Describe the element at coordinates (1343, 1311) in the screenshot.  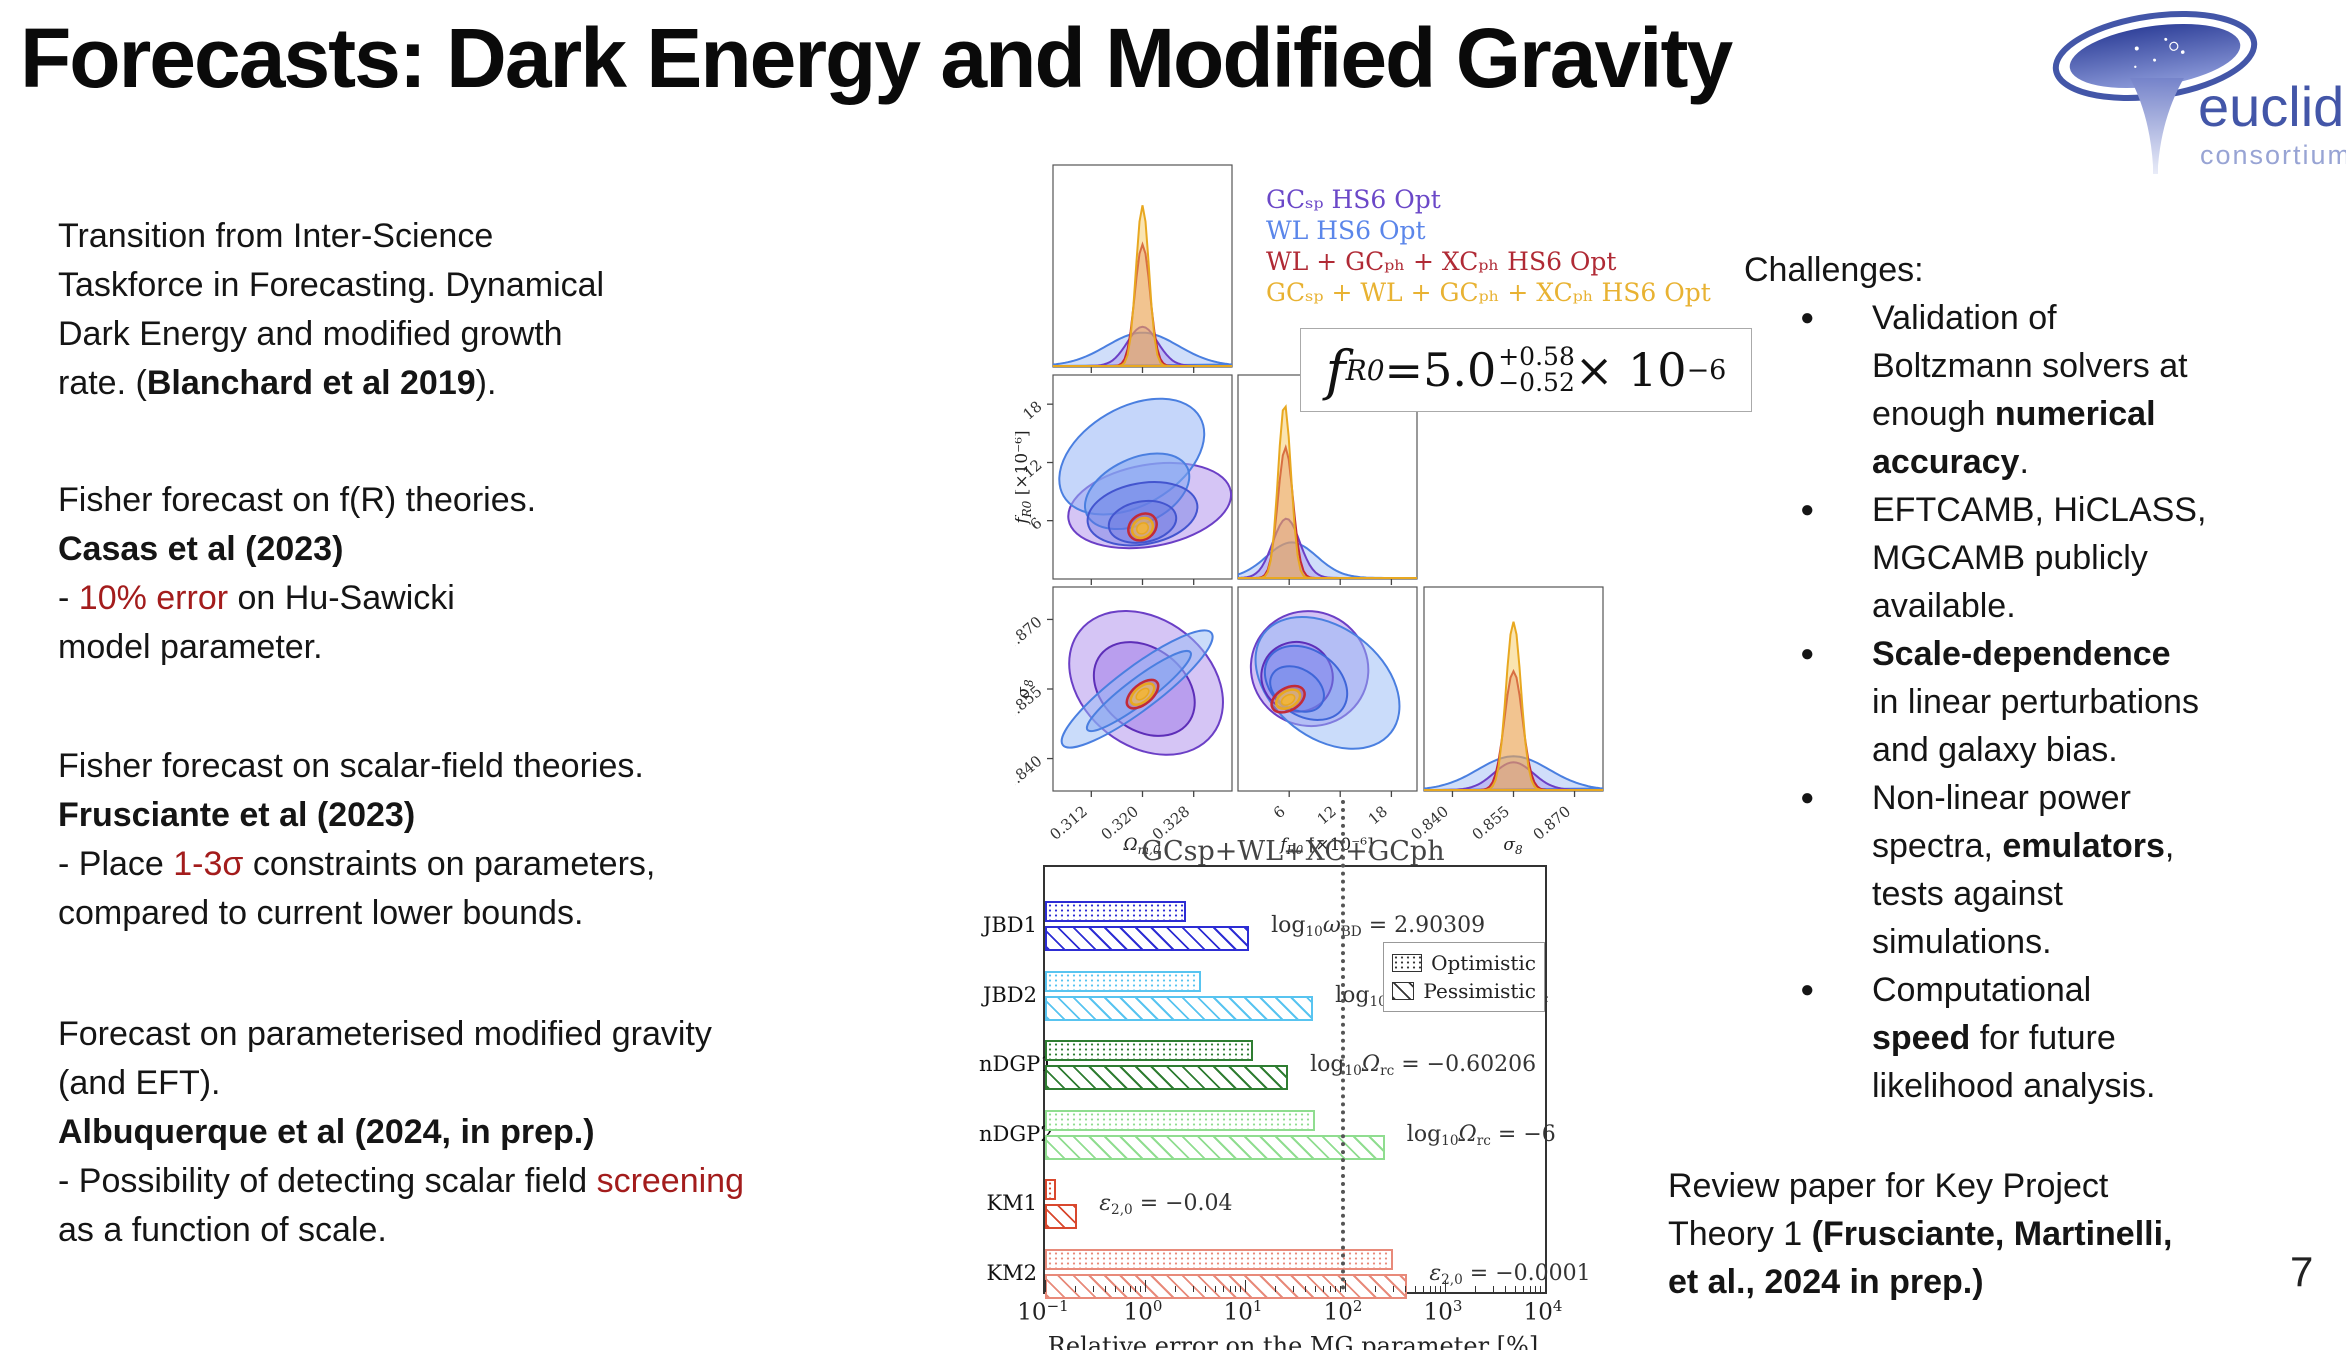
I see `x-tick-label: 10²` at that location.